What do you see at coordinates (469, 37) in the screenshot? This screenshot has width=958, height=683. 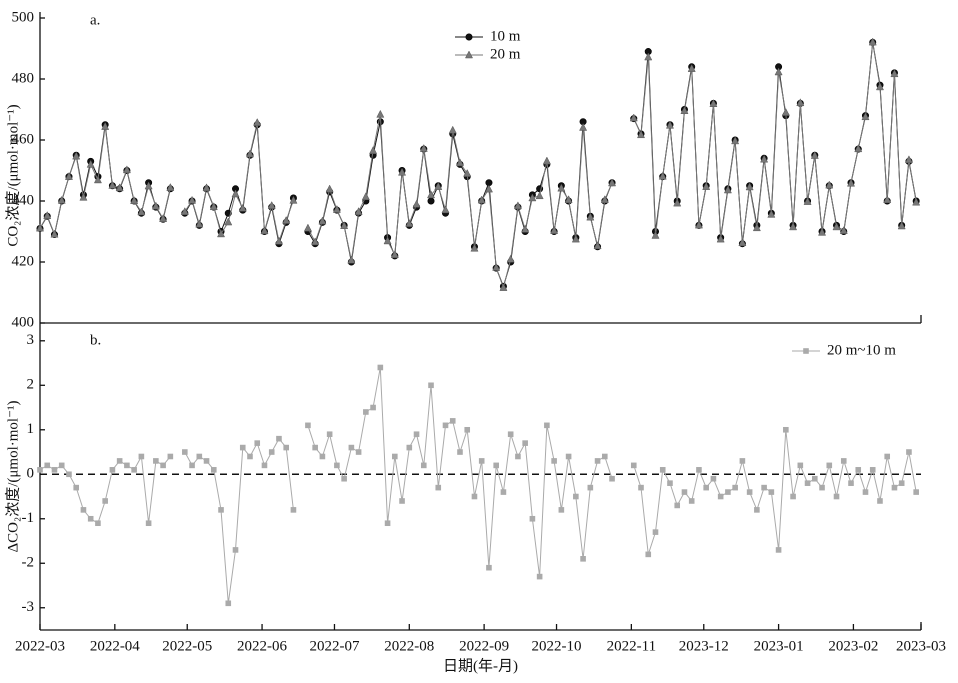 I see `legend-marker` at bounding box center [469, 37].